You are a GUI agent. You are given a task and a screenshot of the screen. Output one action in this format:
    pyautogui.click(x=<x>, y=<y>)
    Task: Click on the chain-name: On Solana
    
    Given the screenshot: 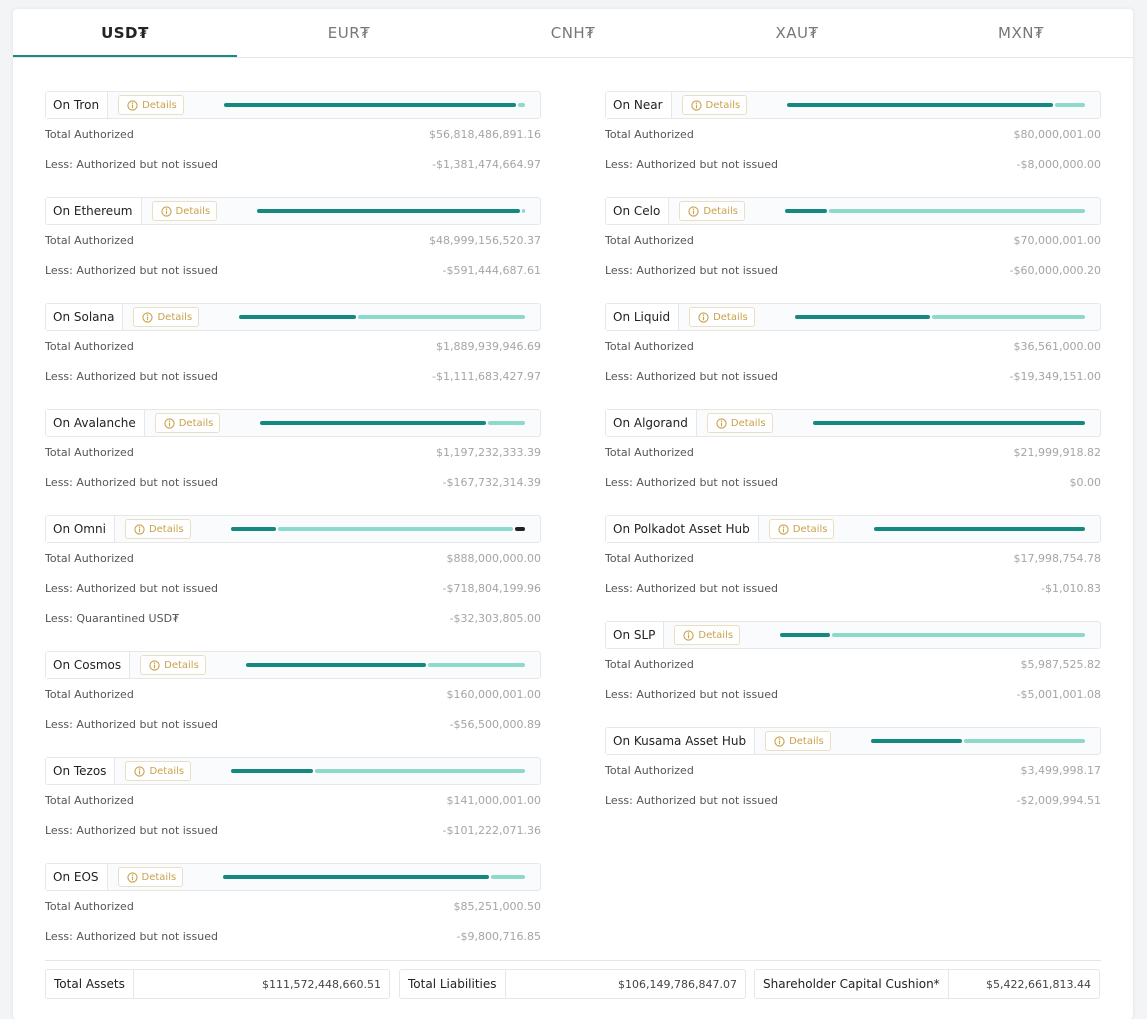 What is the action you would take?
    pyautogui.click(x=85, y=317)
    